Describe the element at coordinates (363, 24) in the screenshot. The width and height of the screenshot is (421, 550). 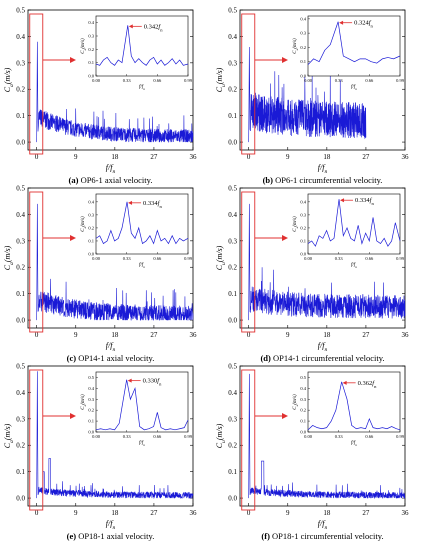
I see `peak-annotation: 0.324fn` at that location.